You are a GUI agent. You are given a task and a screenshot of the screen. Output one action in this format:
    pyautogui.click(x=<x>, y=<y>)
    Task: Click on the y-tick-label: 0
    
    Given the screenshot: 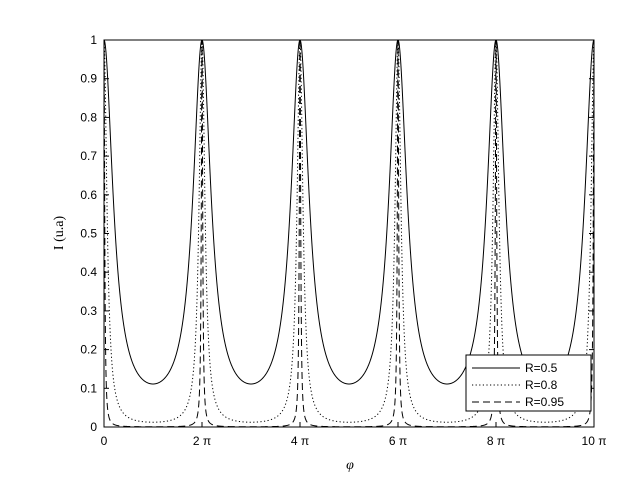 What is the action you would take?
    pyautogui.click(x=93, y=427)
    